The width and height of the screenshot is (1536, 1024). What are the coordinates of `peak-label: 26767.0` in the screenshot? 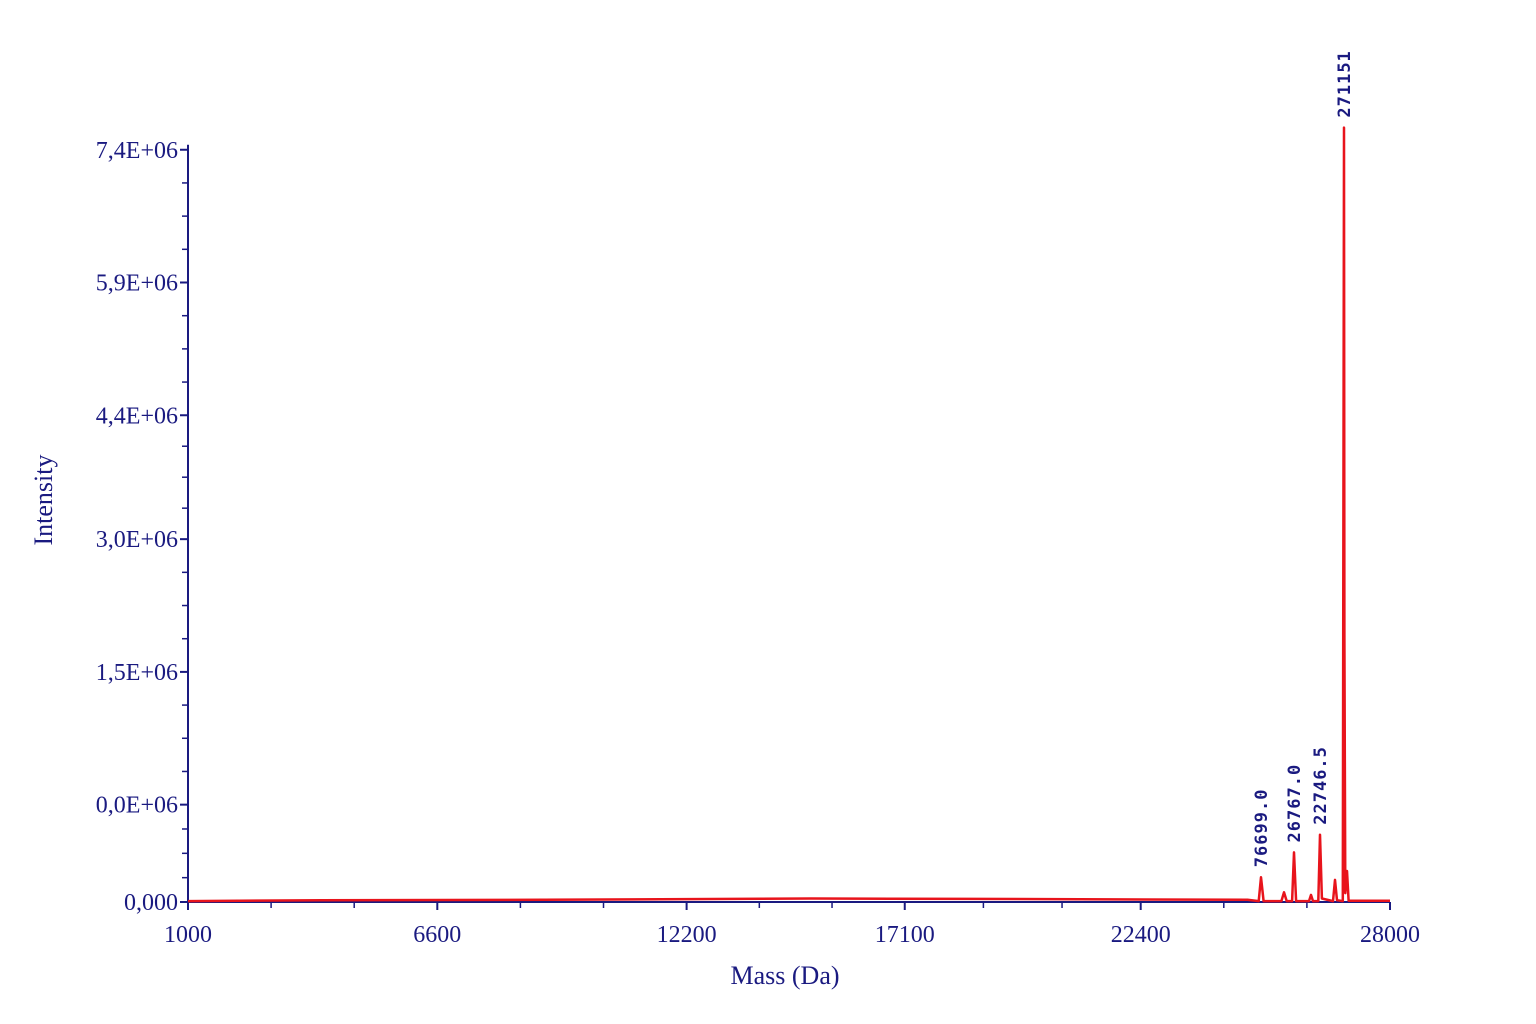 It's located at (1295, 803).